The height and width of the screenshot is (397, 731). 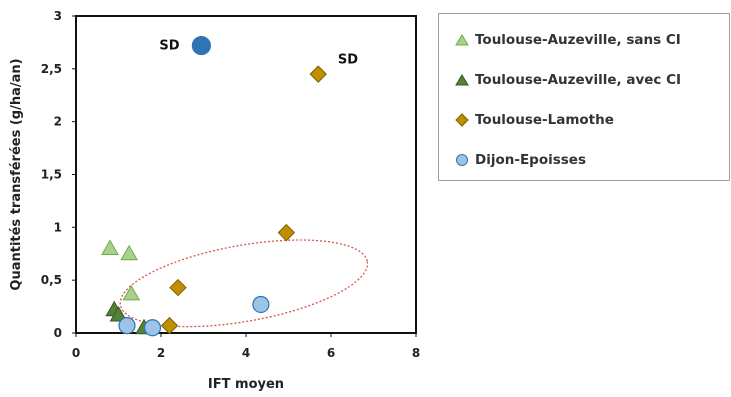 What do you see at coordinates (348, 59) in the screenshot?
I see `annotation-1: SD` at bounding box center [348, 59].